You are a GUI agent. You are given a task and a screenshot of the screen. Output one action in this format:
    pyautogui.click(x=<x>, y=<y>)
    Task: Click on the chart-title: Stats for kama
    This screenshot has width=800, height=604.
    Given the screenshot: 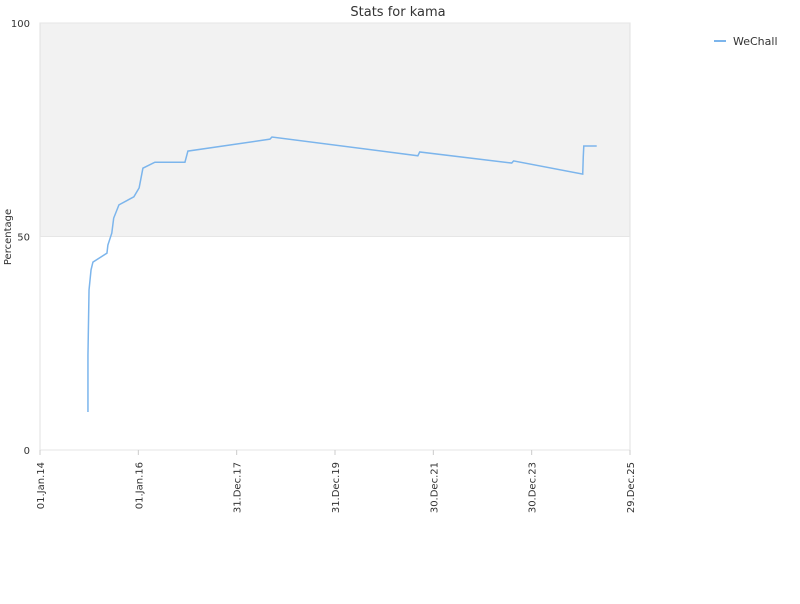 What is the action you would take?
    pyautogui.click(x=397, y=12)
    